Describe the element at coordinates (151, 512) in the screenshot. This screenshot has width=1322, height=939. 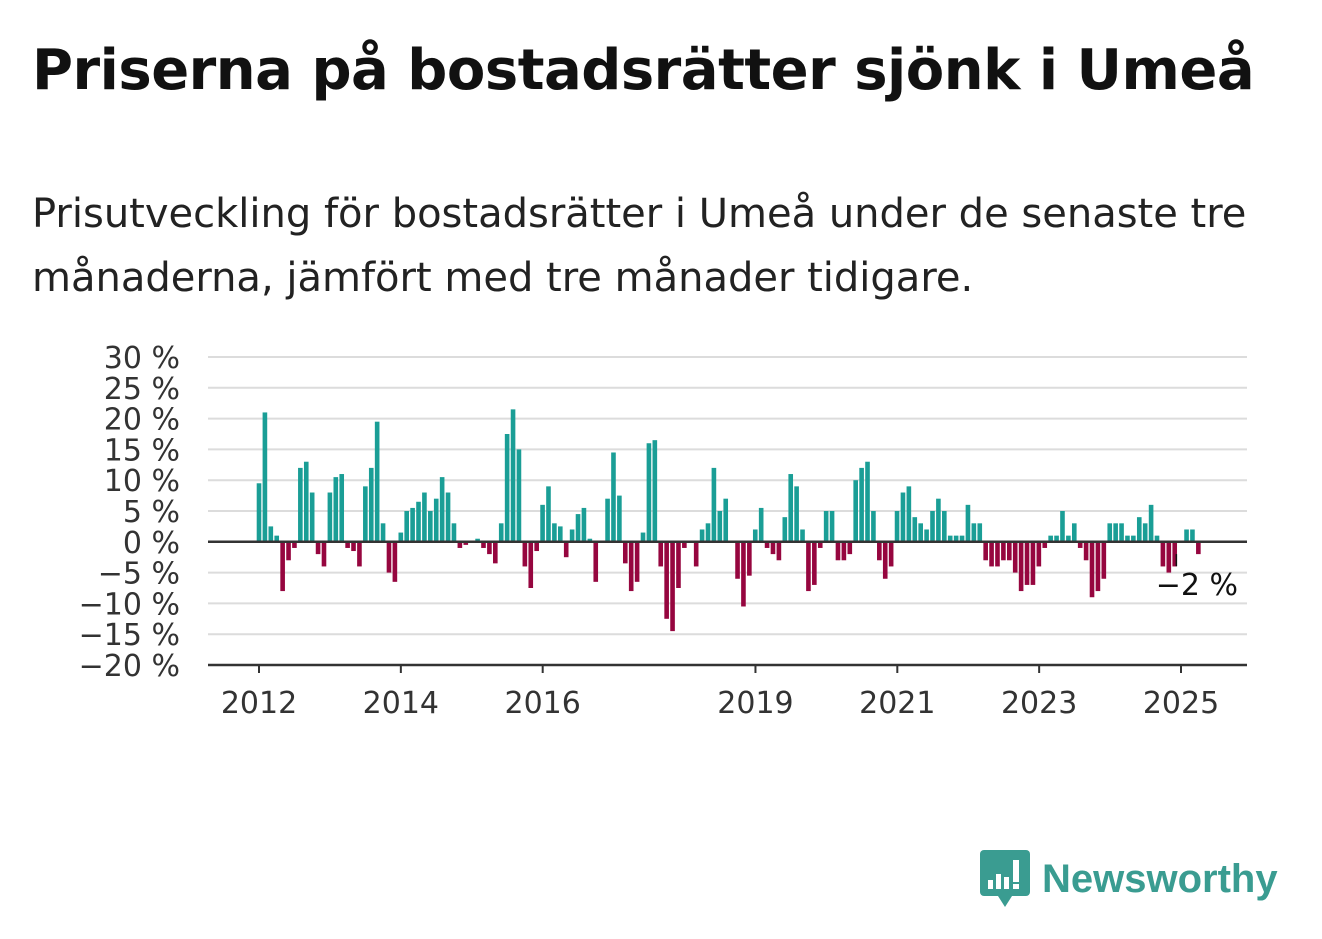
I see `y-tick-label: 5 %` at that location.